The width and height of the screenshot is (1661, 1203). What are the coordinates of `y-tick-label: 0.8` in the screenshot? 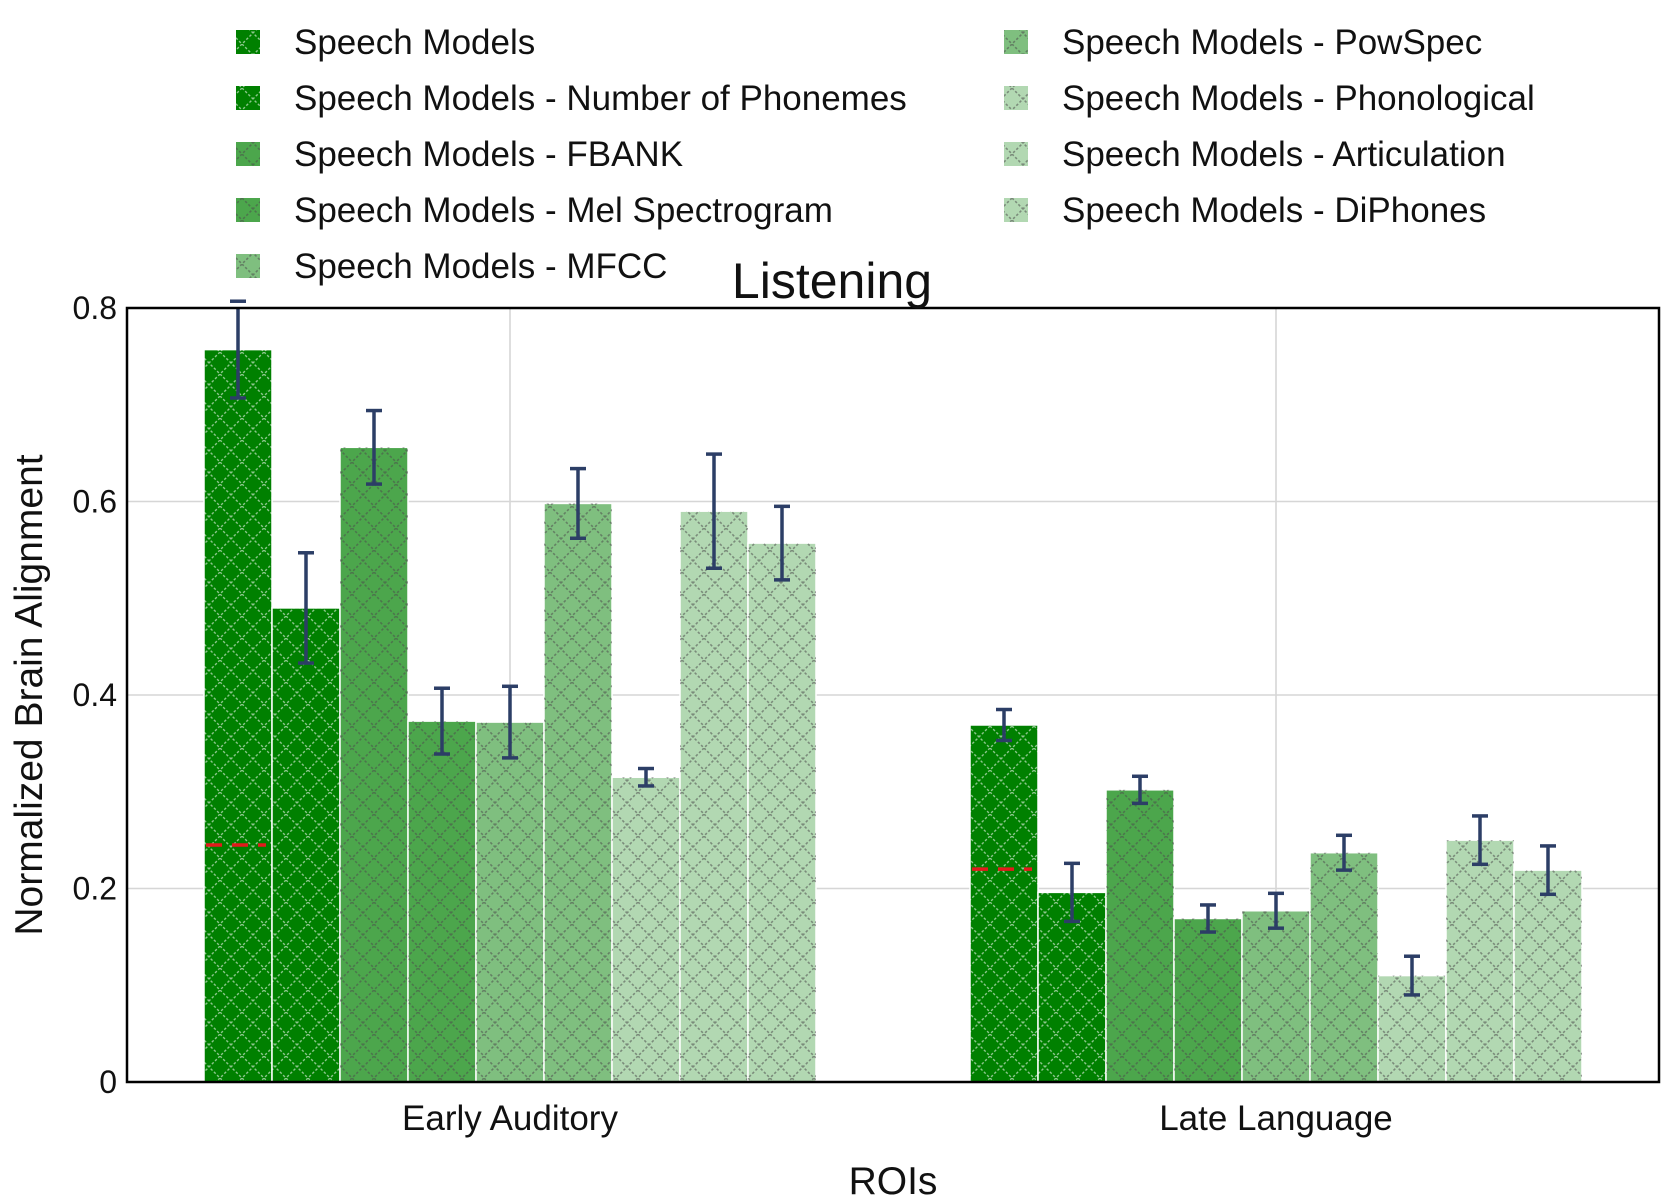 It's located at (95, 308).